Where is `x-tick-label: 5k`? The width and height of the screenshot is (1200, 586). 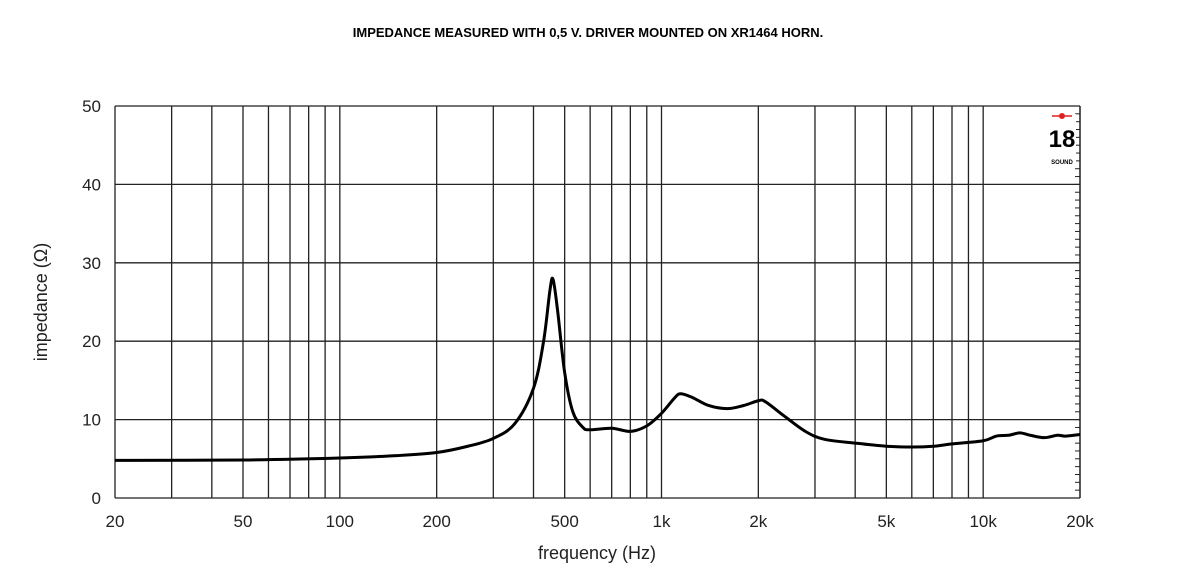 x-tick-label: 5k is located at coordinates (886, 521).